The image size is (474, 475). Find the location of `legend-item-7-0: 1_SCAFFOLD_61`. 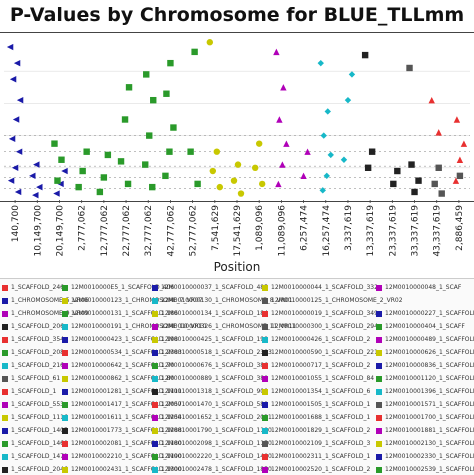

legend-item-7-0: 1_SCAFFOLD_61 is located at coordinates (31, 379).